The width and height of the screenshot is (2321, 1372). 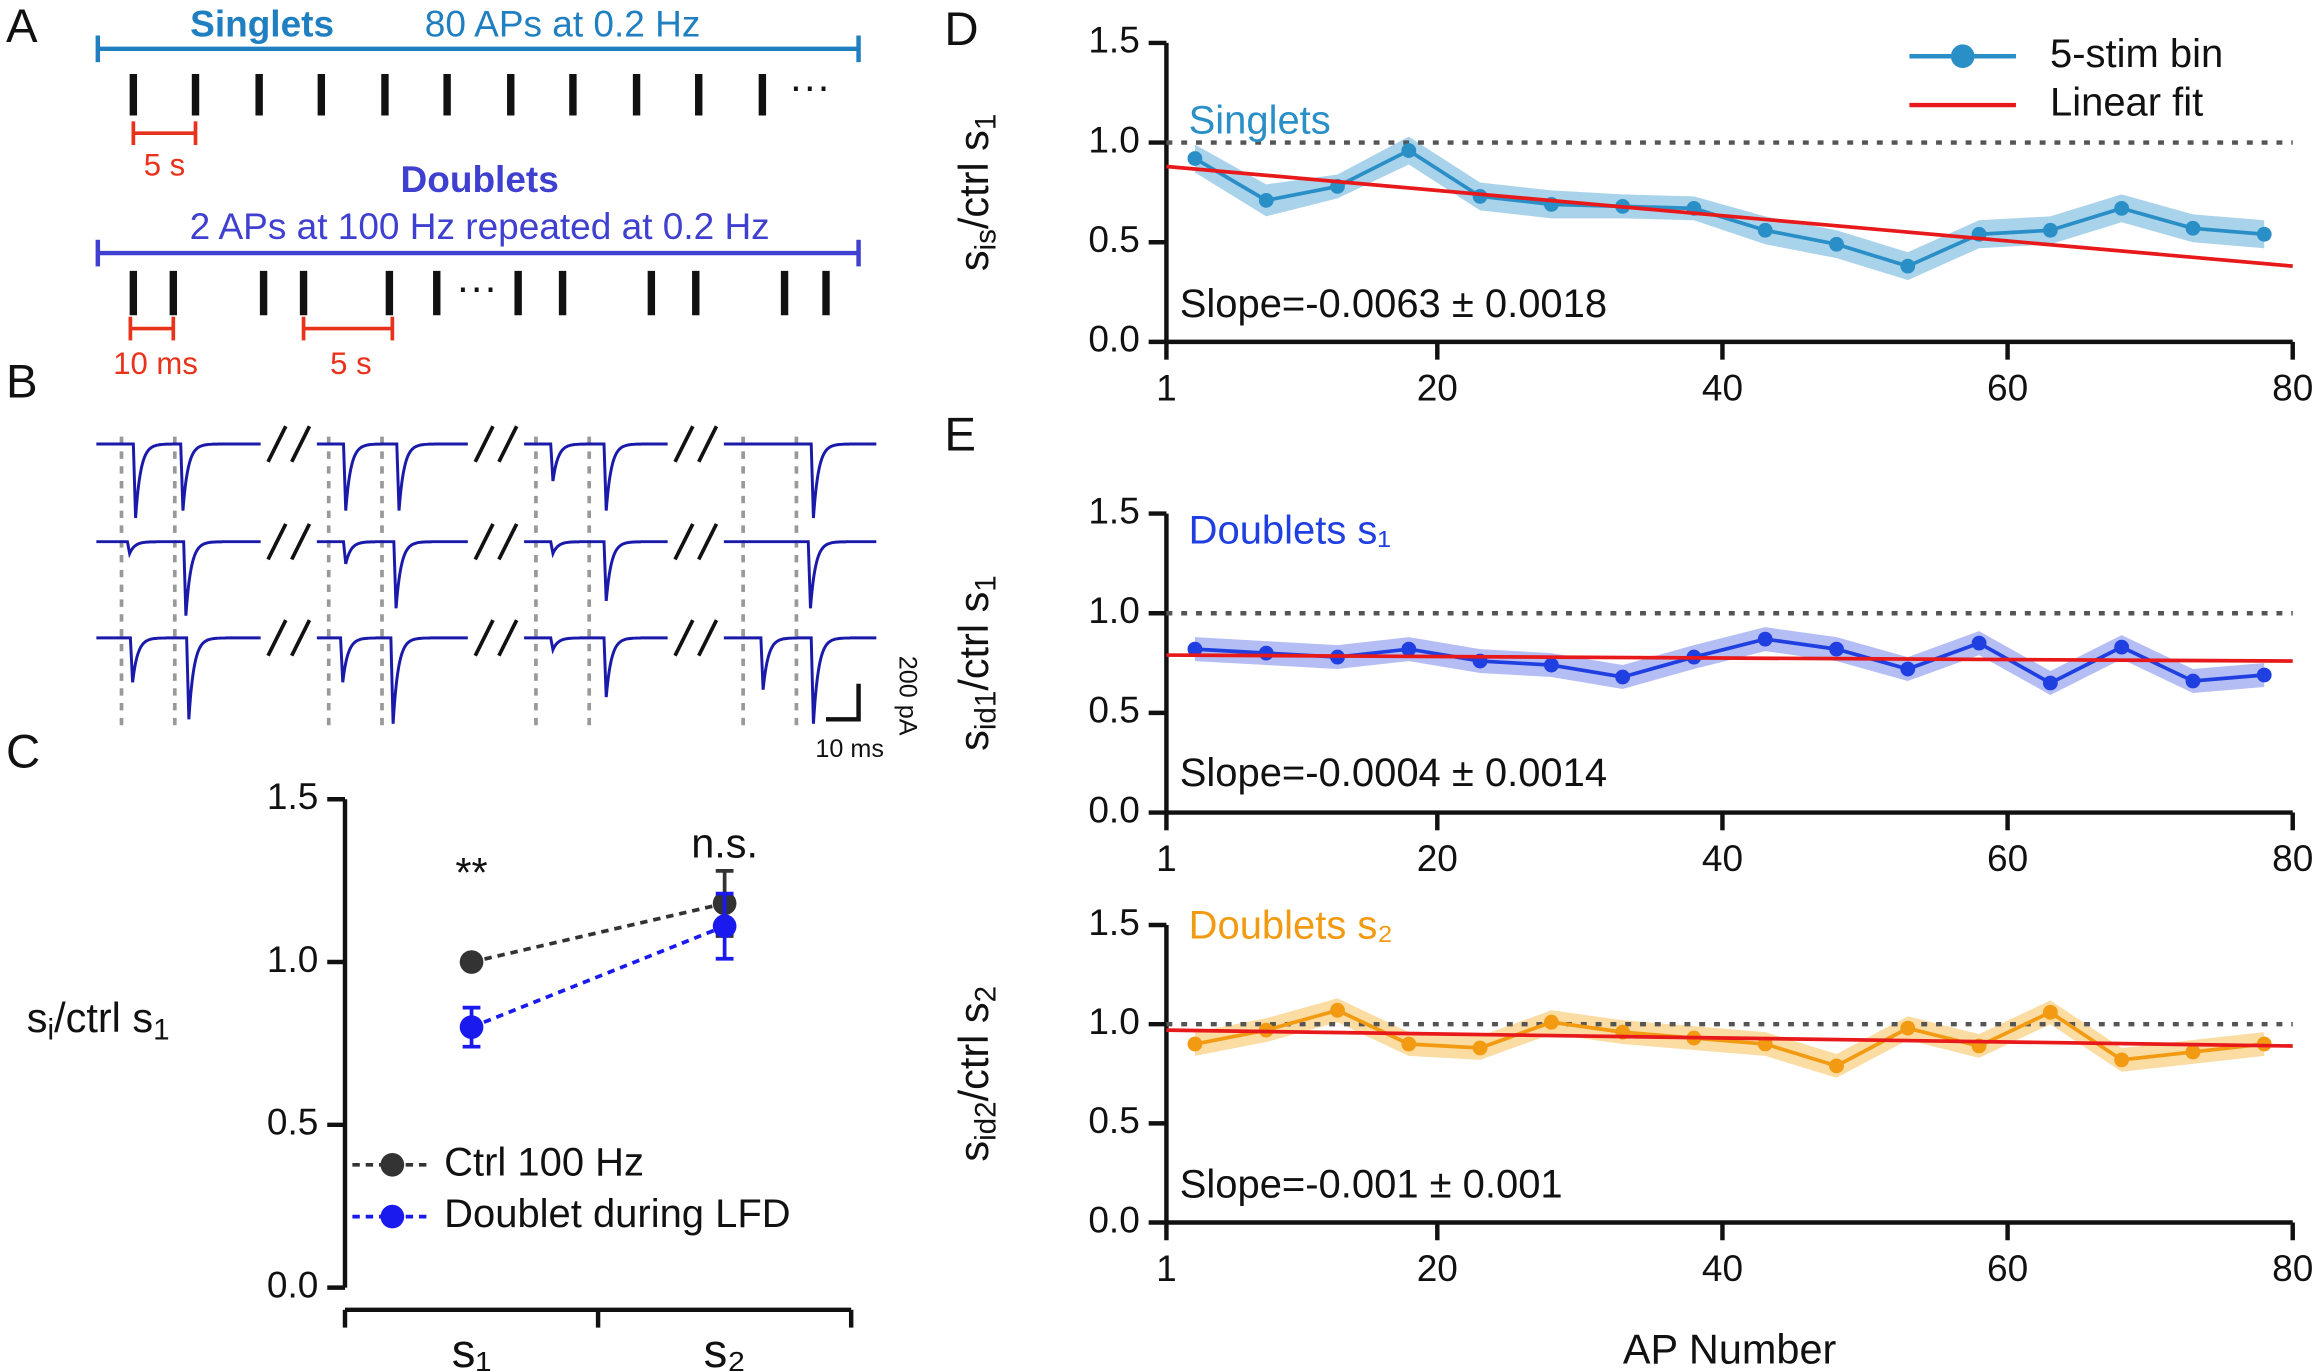 I want to click on legend-label: Doublet during LFD, so click(x=617, y=1214).